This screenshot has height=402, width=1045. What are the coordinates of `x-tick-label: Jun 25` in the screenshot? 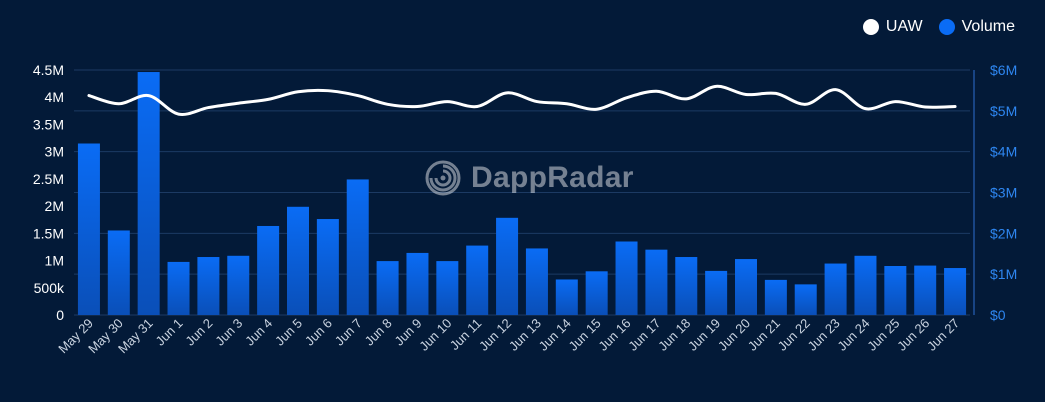 It's located at (883, 335).